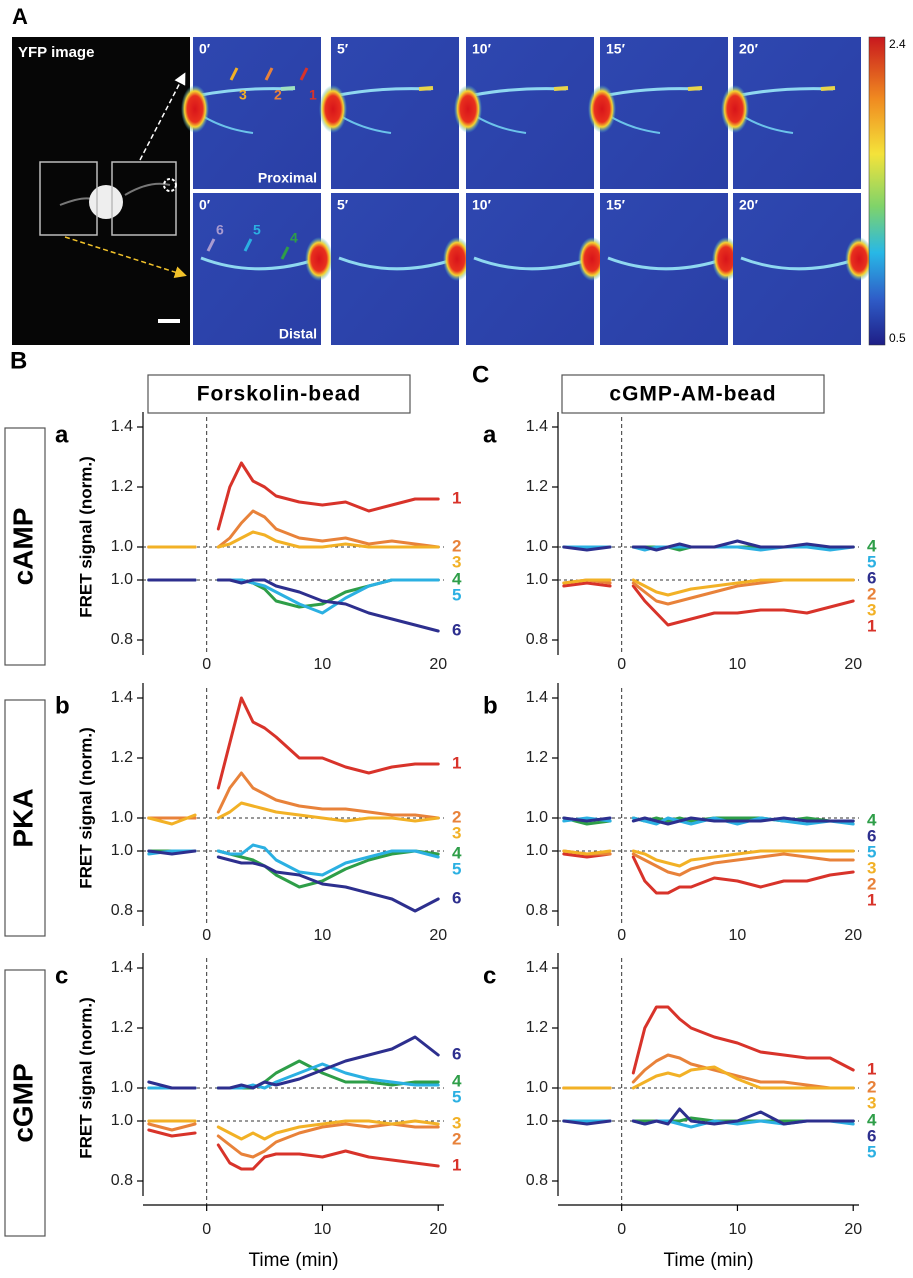 The image size is (913, 1278). I want to click on column-header: cGMP-AM-bead, so click(692, 394).